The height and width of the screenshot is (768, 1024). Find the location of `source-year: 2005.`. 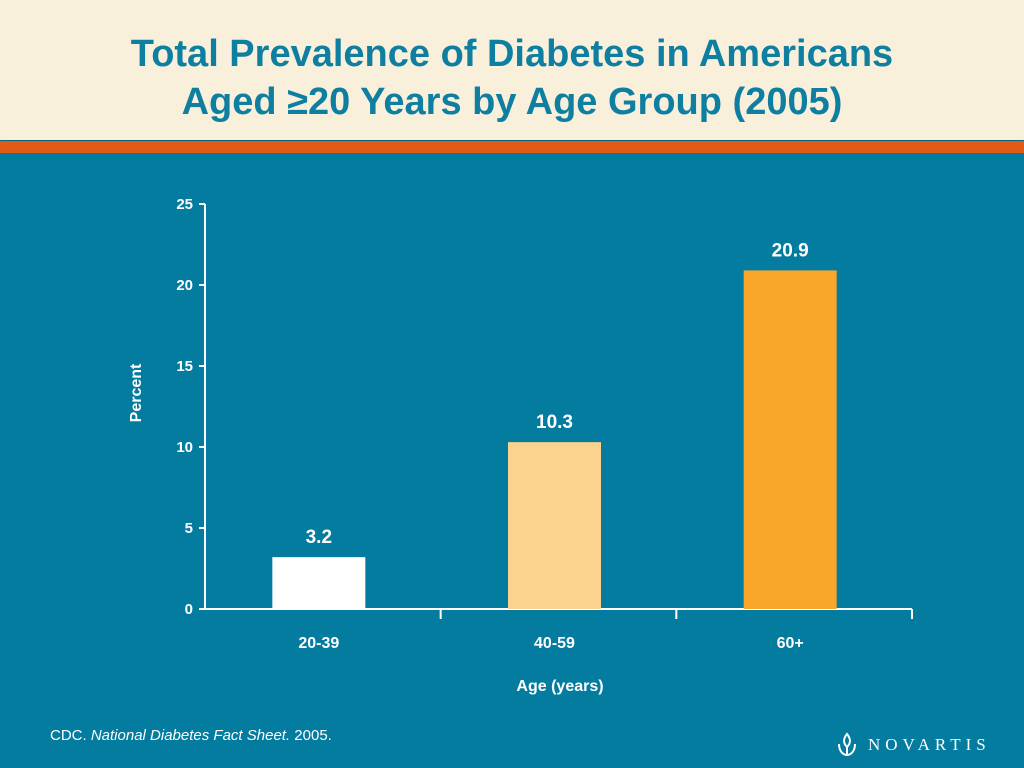

source-year: 2005. is located at coordinates (311, 735).